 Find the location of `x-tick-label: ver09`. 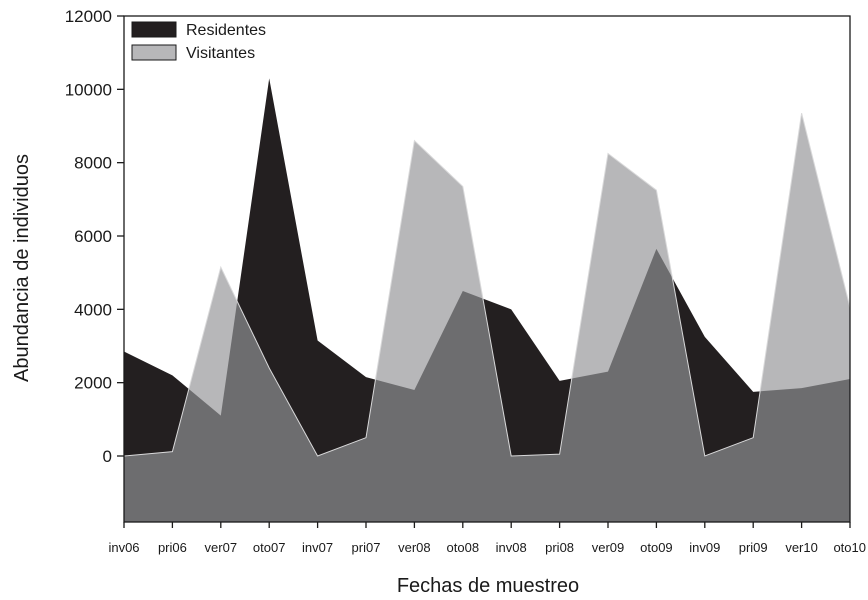

x-tick-label: ver09 is located at coordinates (608, 547).